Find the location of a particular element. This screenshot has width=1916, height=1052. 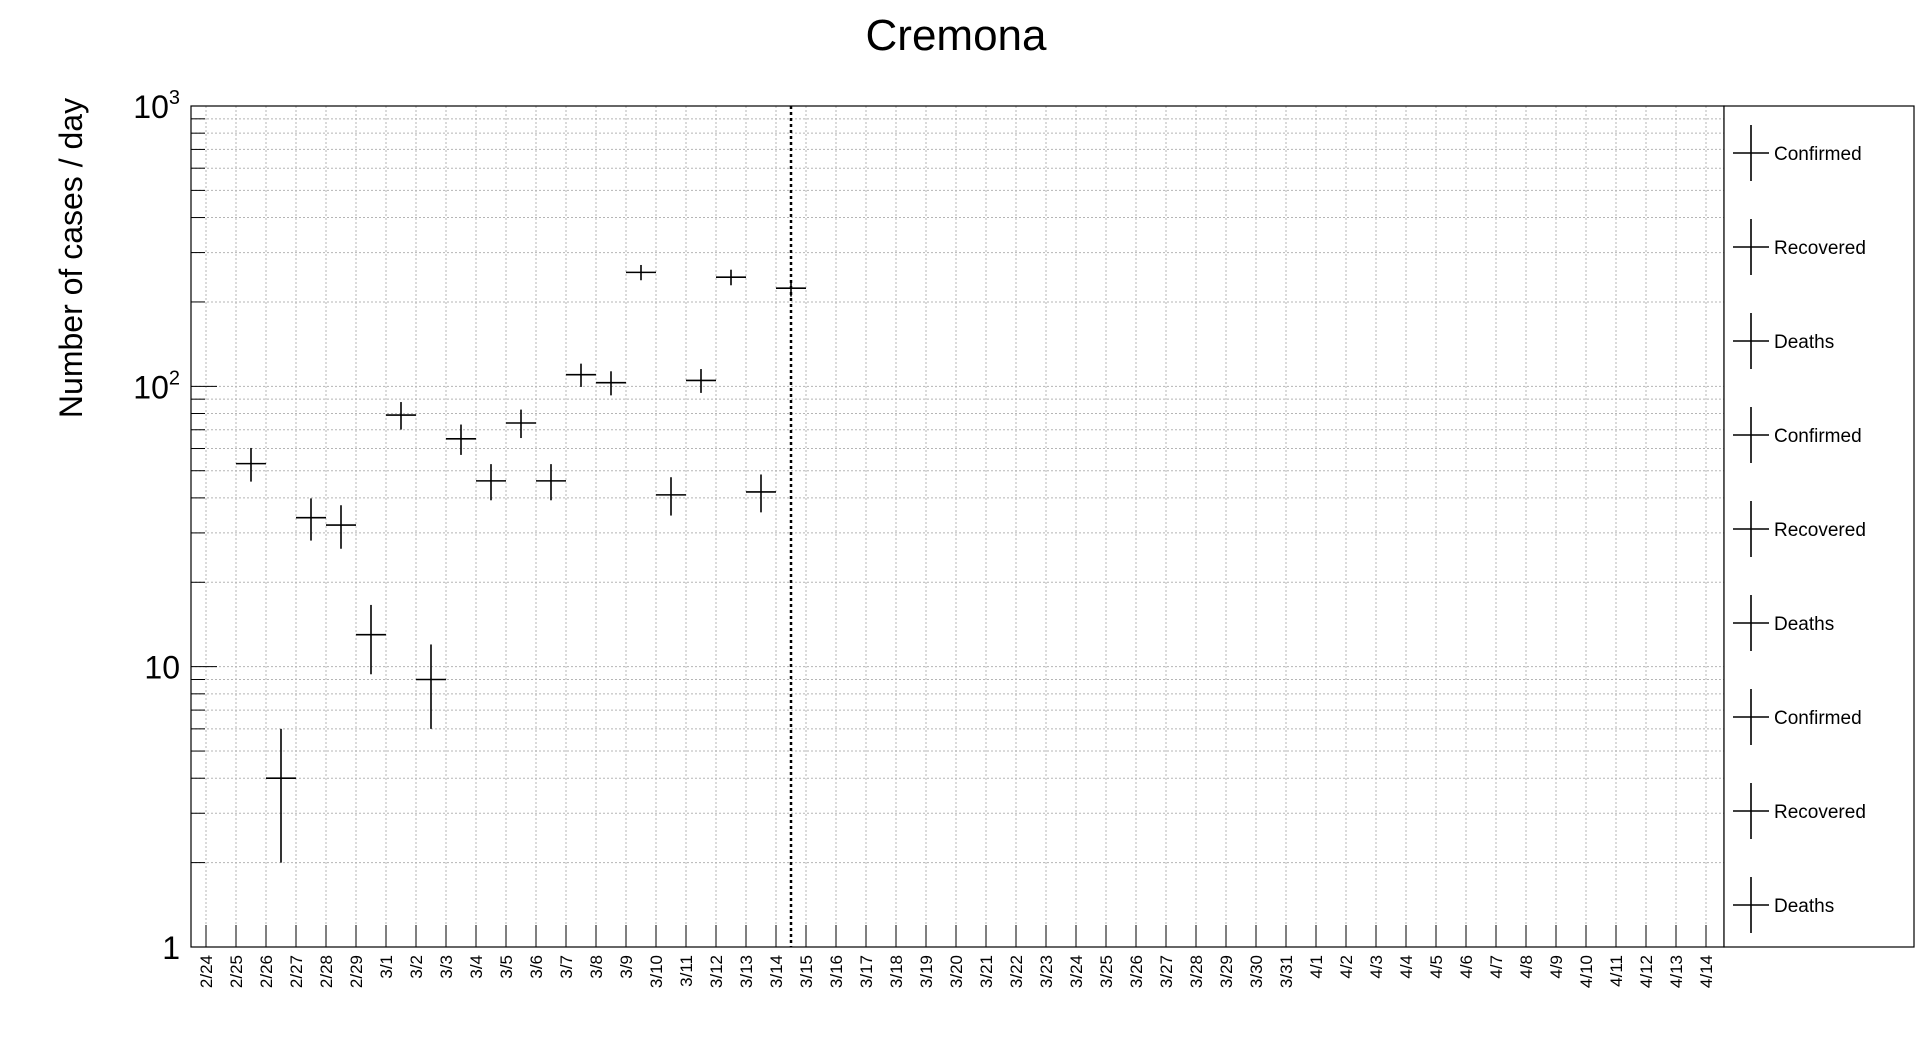

x-tick-label: 3/8 is located at coordinates (596, 967).